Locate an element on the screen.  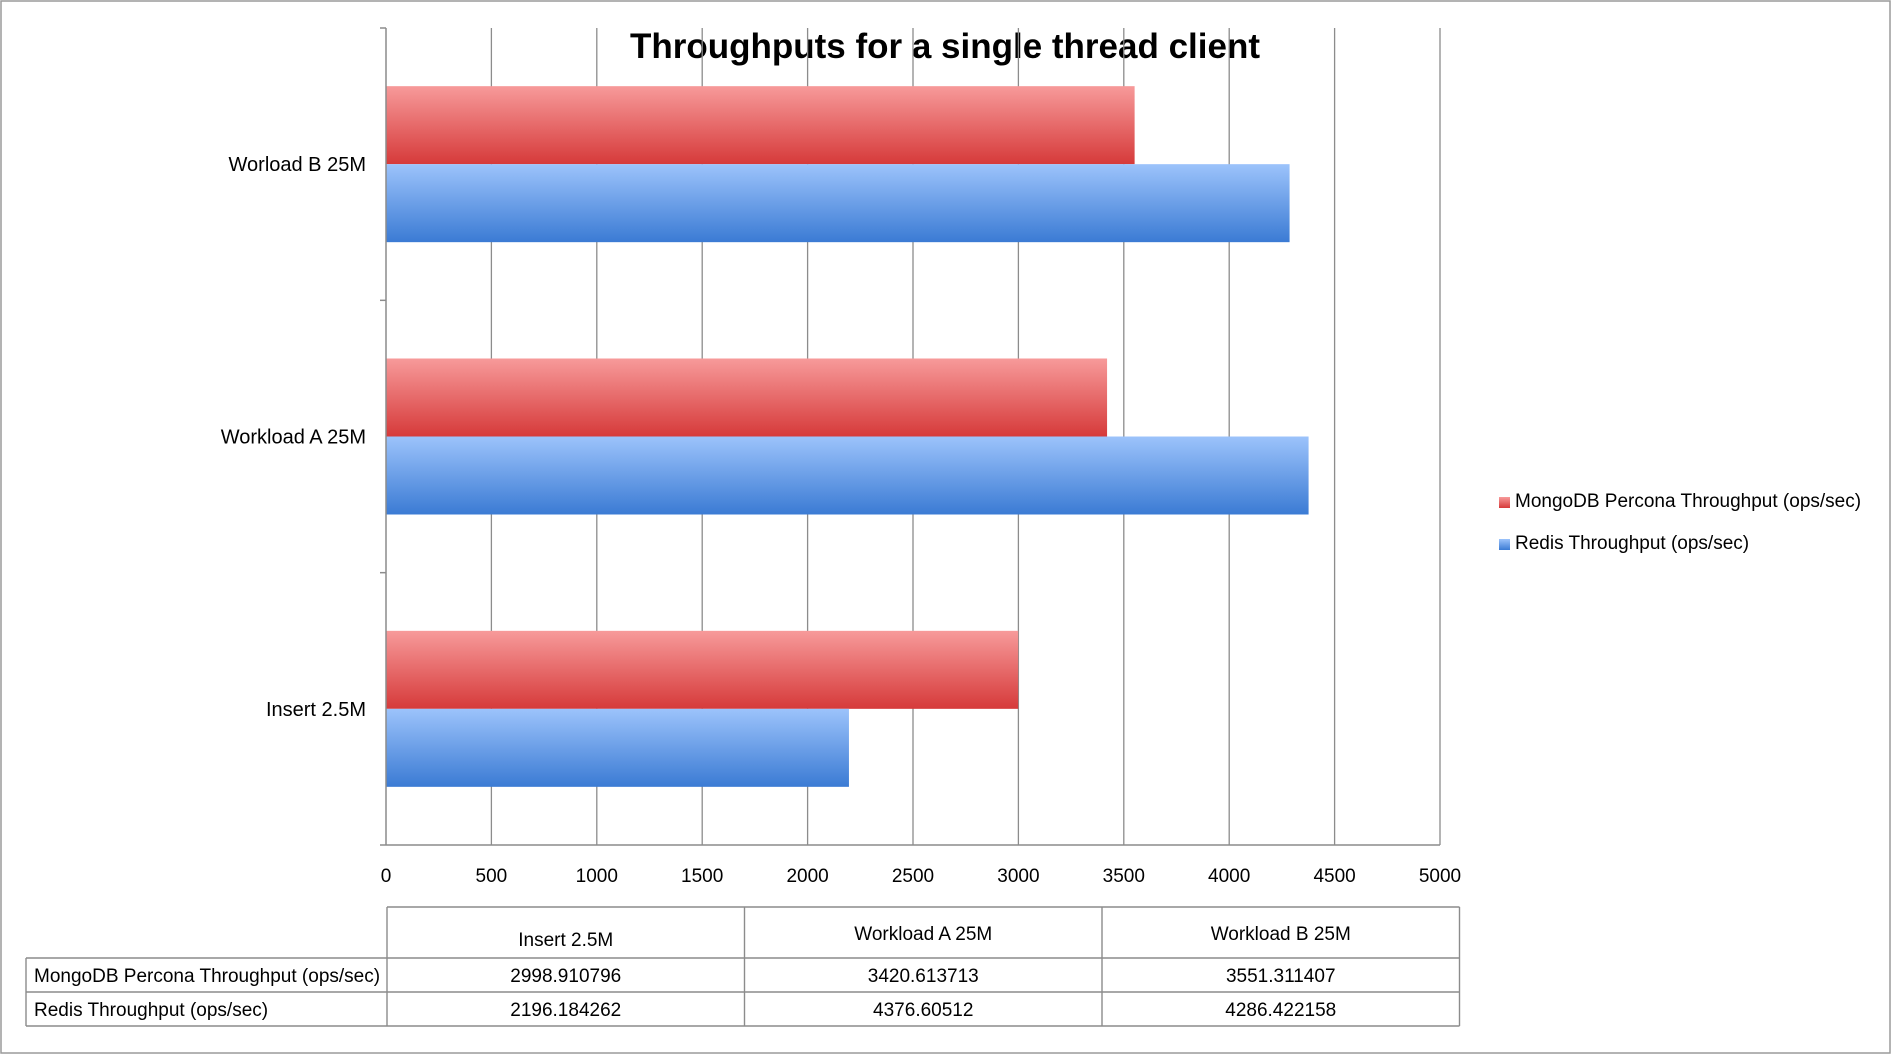
table-cell: 3420.613713 is located at coordinates (923, 976).